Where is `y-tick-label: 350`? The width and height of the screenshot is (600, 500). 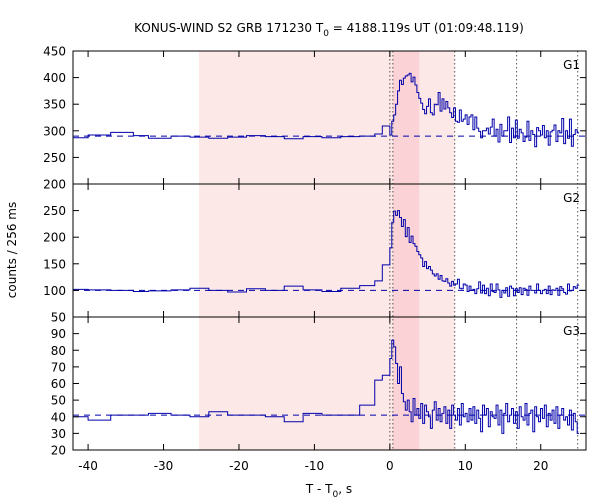 y-tick-label: 350 is located at coordinates (54, 105).